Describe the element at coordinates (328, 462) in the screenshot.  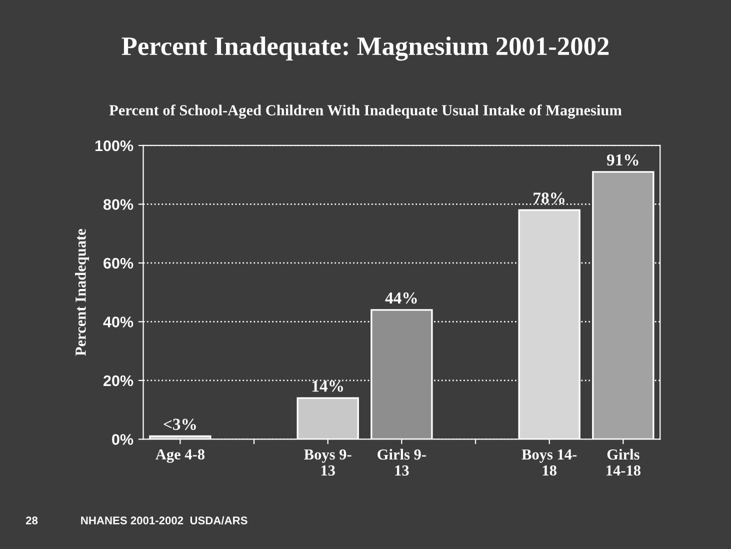
I see `x-tick-label: Boys 9- 13` at that location.